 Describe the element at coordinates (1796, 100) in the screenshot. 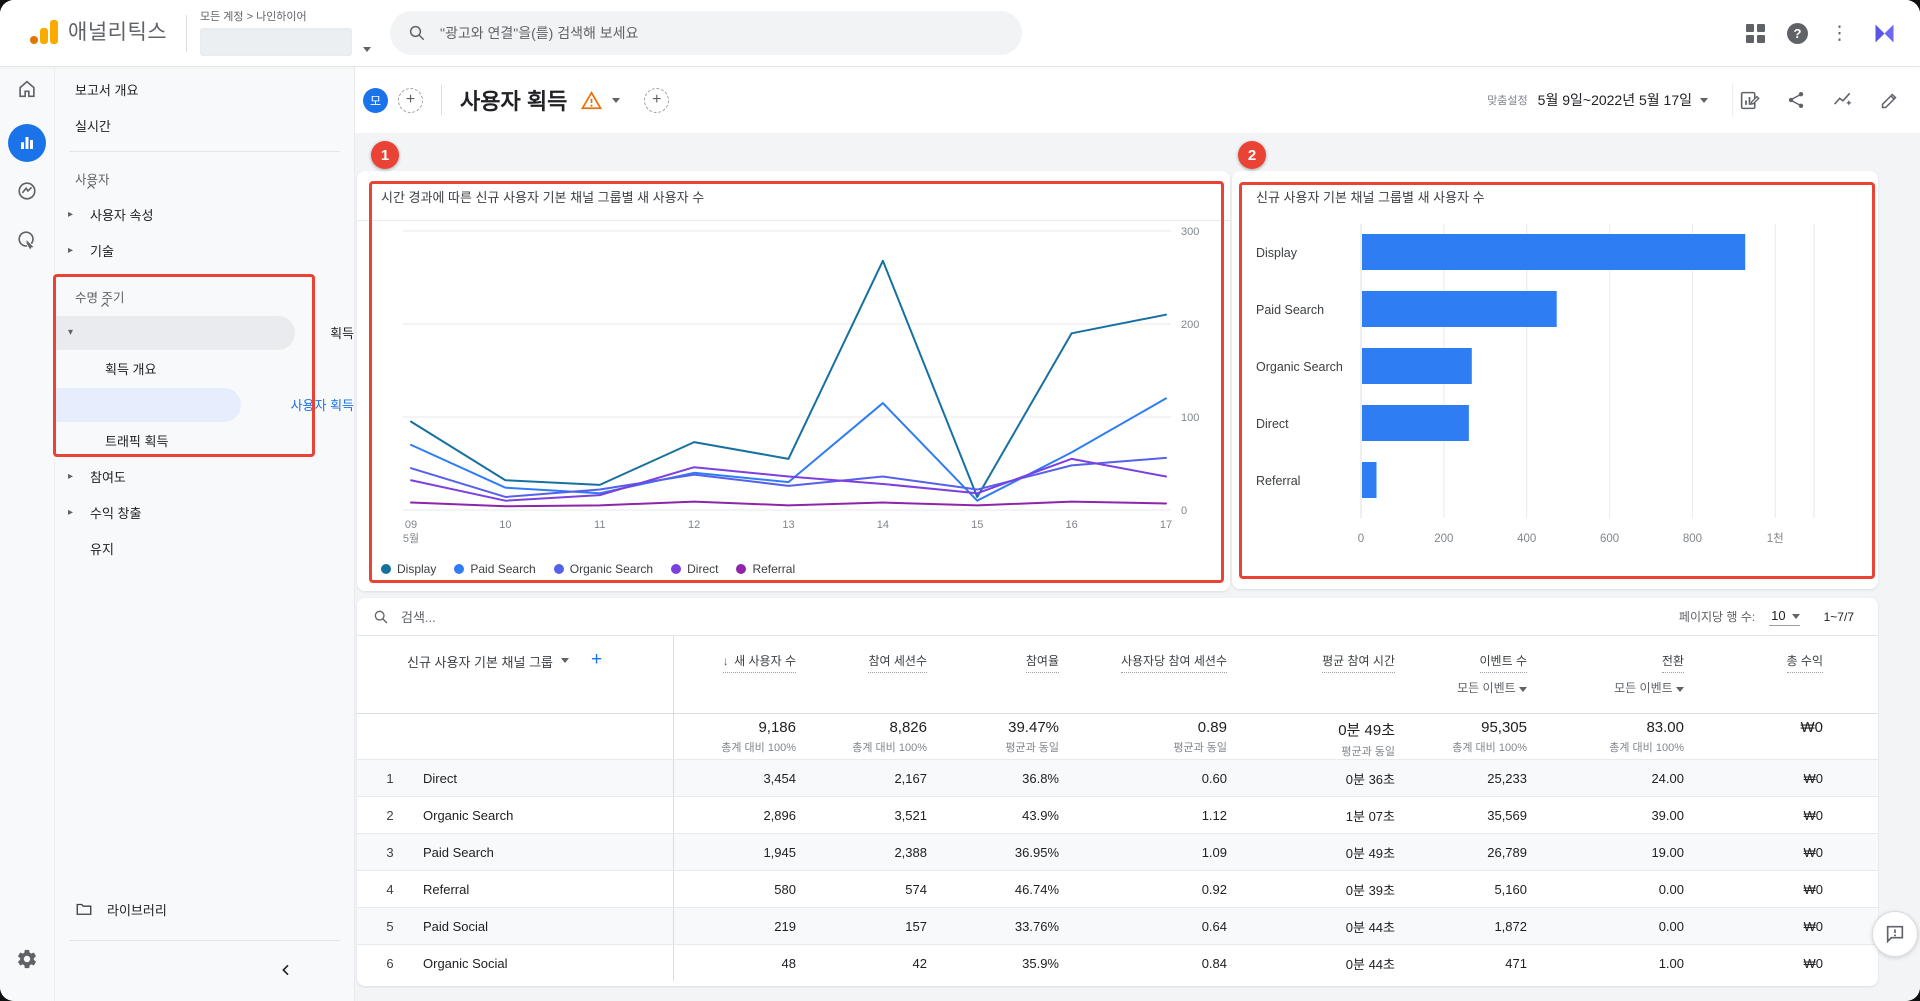

I see `share-icon` at that location.